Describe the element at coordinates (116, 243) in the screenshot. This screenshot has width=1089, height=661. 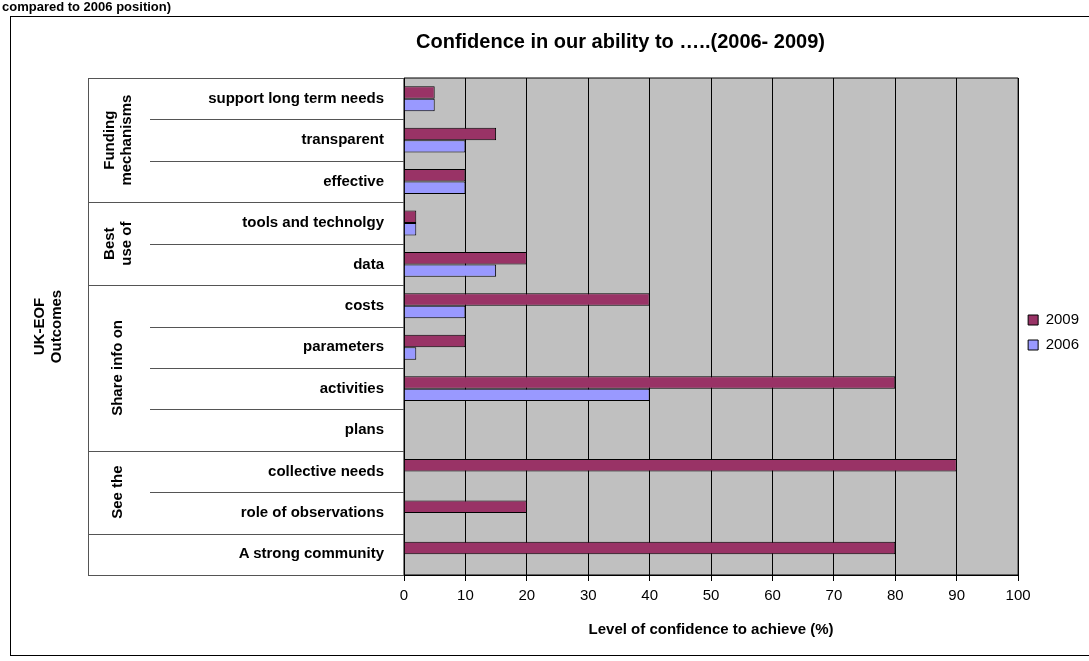
I see `text: Best use of` at that location.